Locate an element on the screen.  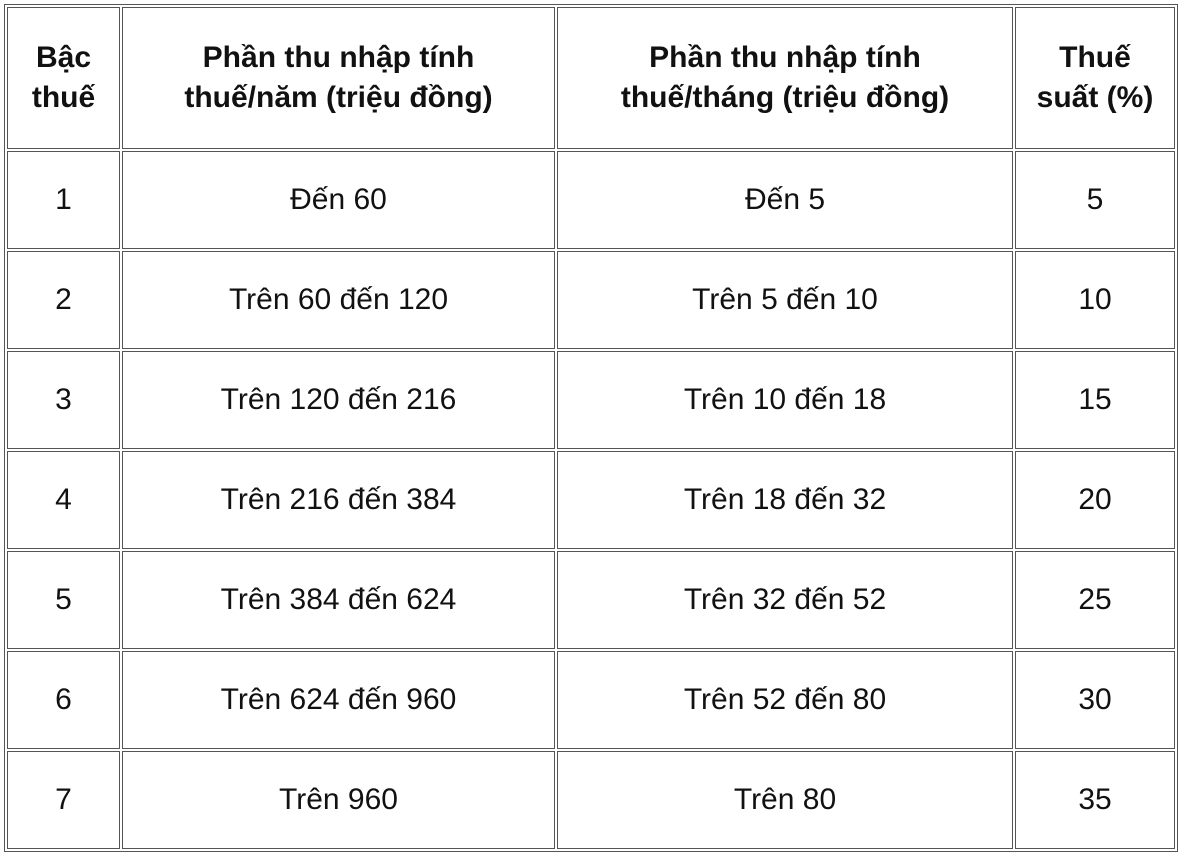
header-cell: Bậc thuế is located at coordinates (63, 78).